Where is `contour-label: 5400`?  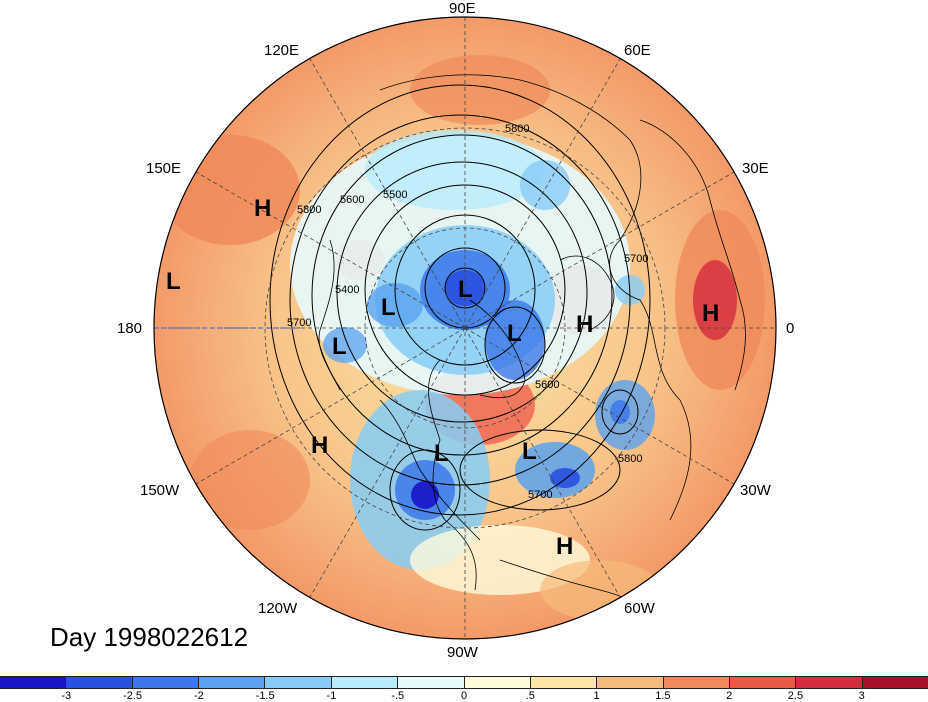
contour-label: 5400 is located at coordinates (347, 290).